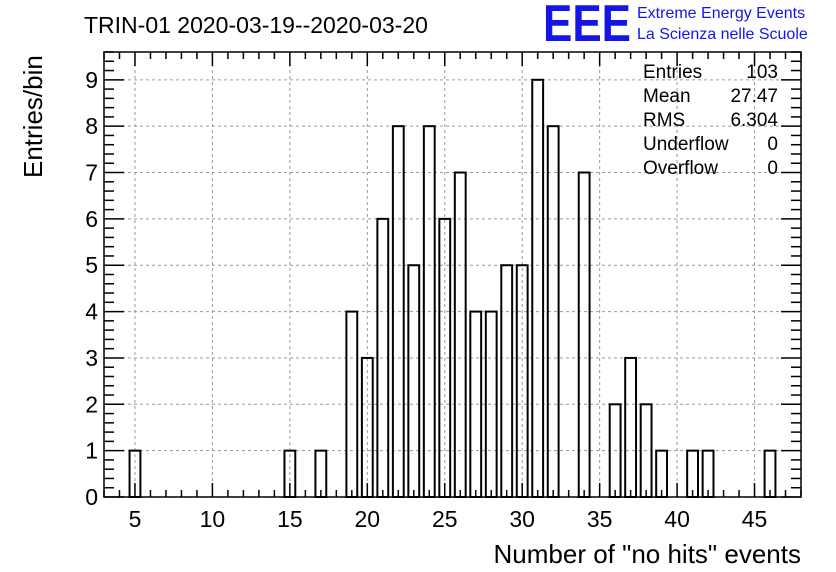 The image size is (836, 572). What do you see at coordinates (445, 519) in the screenshot?
I see `x-tick-label: 25` at bounding box center [445, 519].